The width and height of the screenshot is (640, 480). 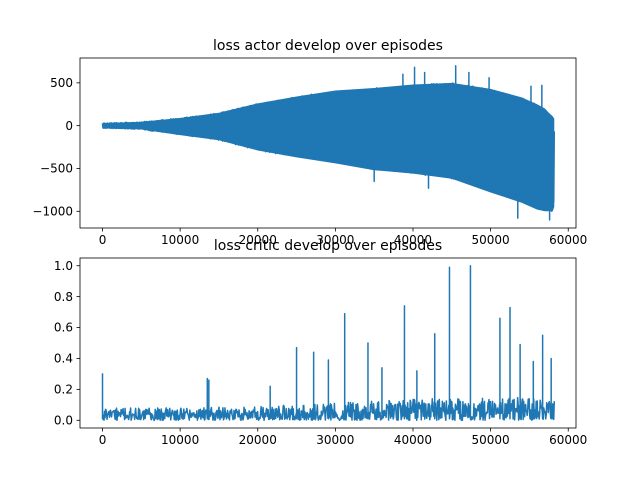 I want to click on actor-x-tick-label: 20000, so click(x=258, y=240).